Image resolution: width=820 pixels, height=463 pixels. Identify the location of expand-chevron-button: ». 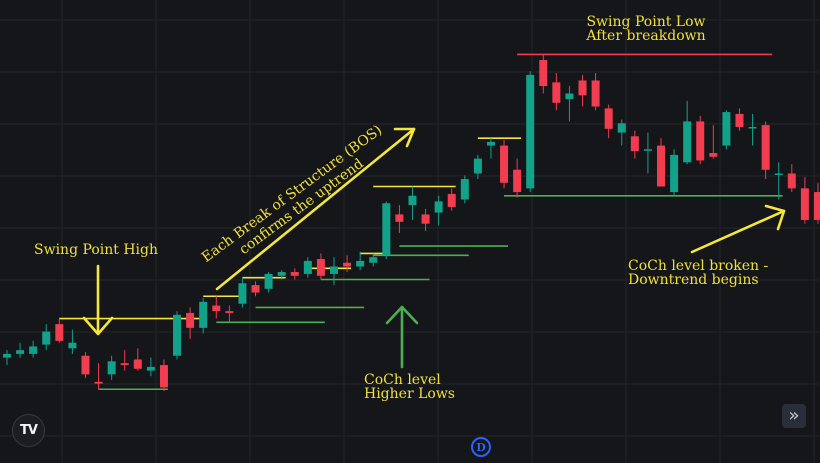
(794, 416).